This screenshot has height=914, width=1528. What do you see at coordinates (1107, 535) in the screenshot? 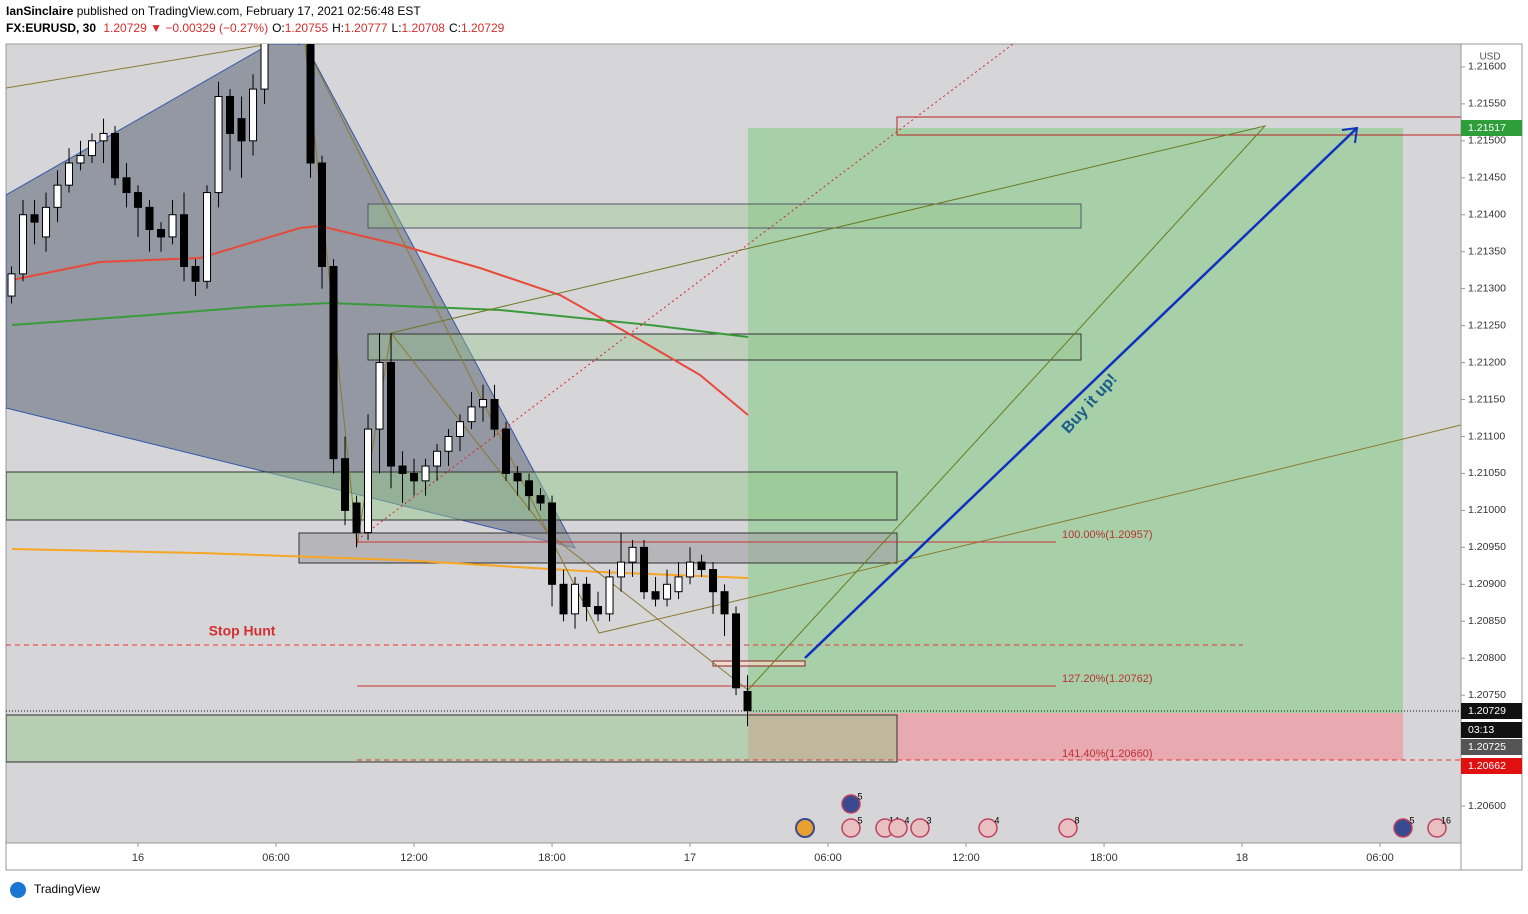
I see `fib-label: 100.00%(1.20957)` at bounding box center [1107, 535].